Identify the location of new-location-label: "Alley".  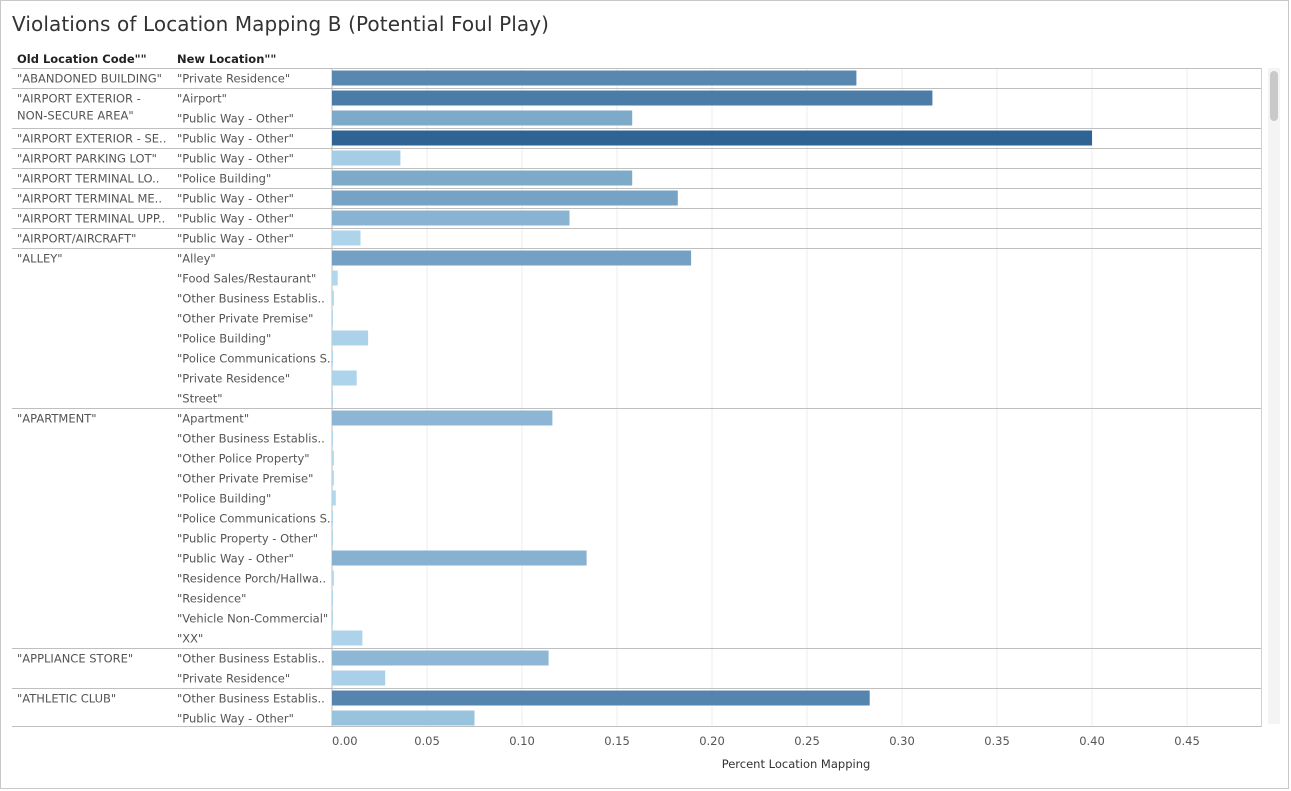
(196, 259).